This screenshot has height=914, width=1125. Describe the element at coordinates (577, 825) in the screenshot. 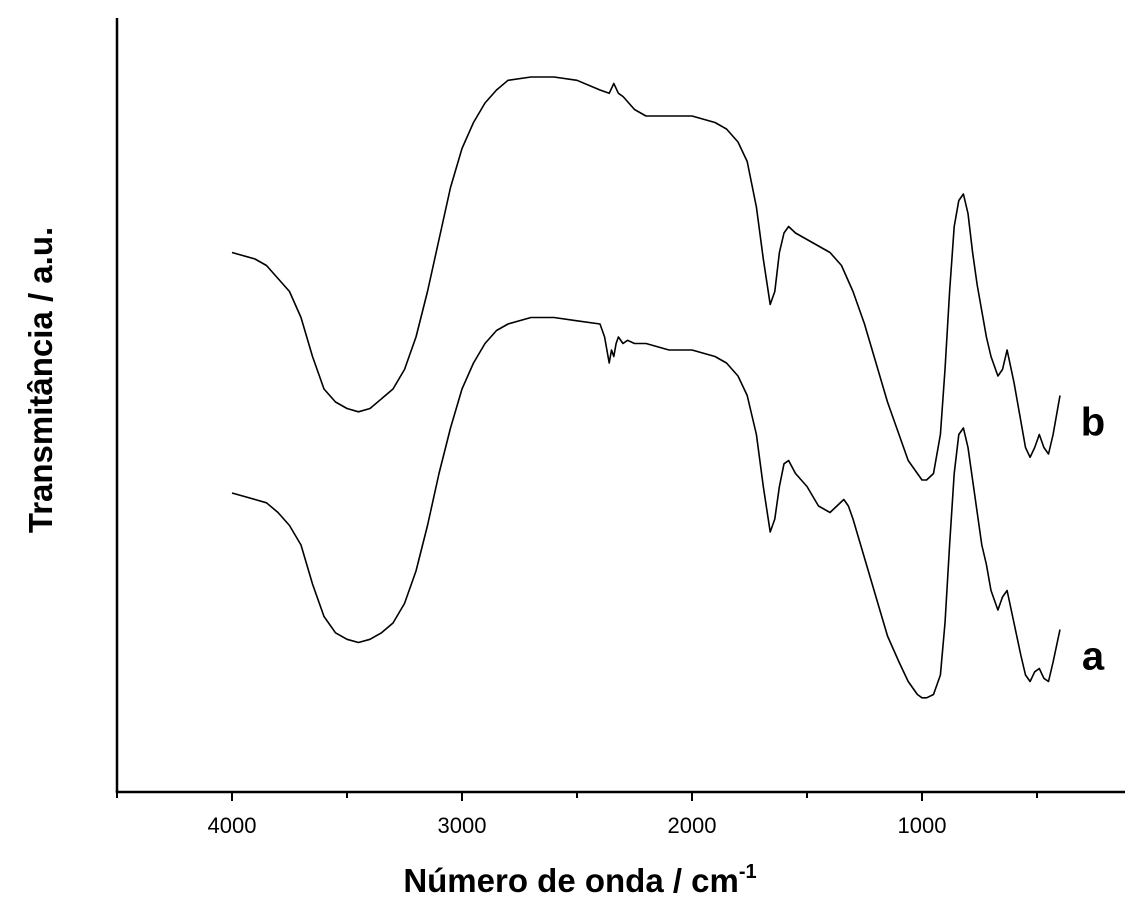

I see `x-tick-labels: 4000 3000 2000 1000` at that location.